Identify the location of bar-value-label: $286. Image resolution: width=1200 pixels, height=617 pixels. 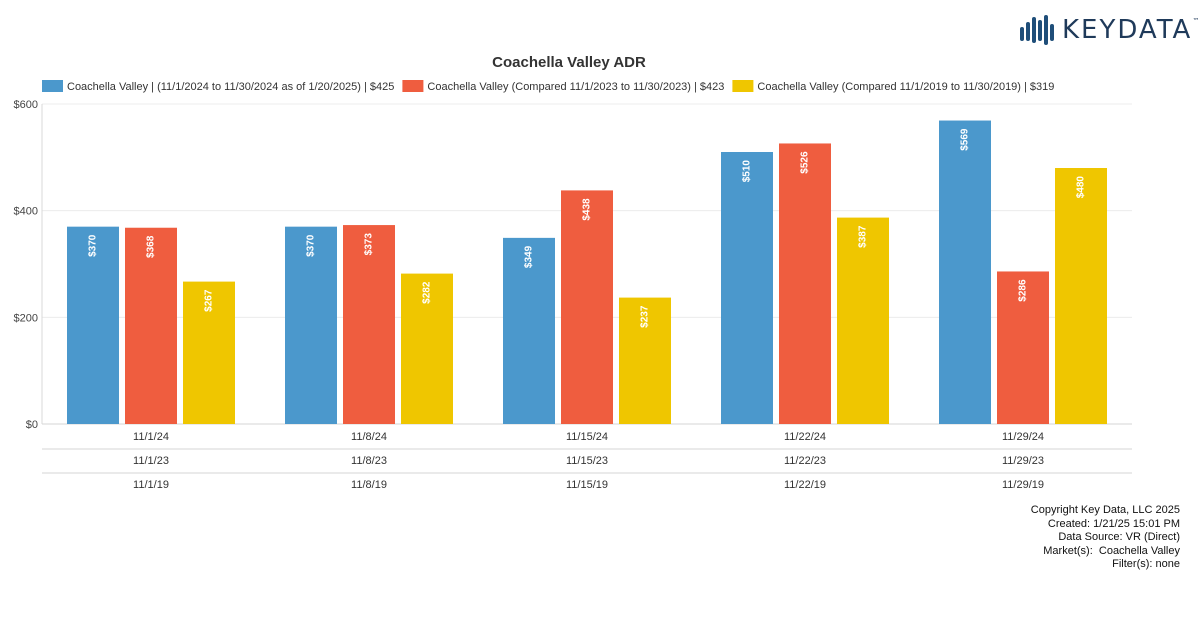
(1023, 290).